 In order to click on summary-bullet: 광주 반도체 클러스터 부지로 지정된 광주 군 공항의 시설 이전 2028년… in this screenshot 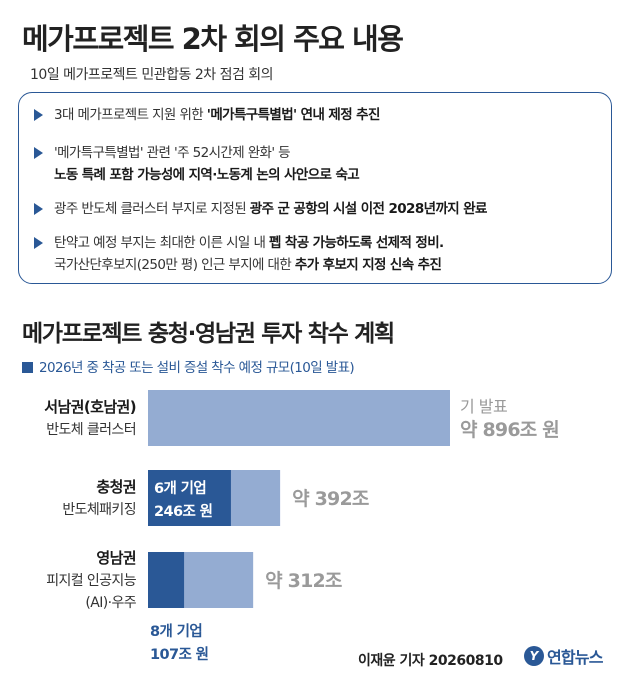, I will do `click(314, 209)`.